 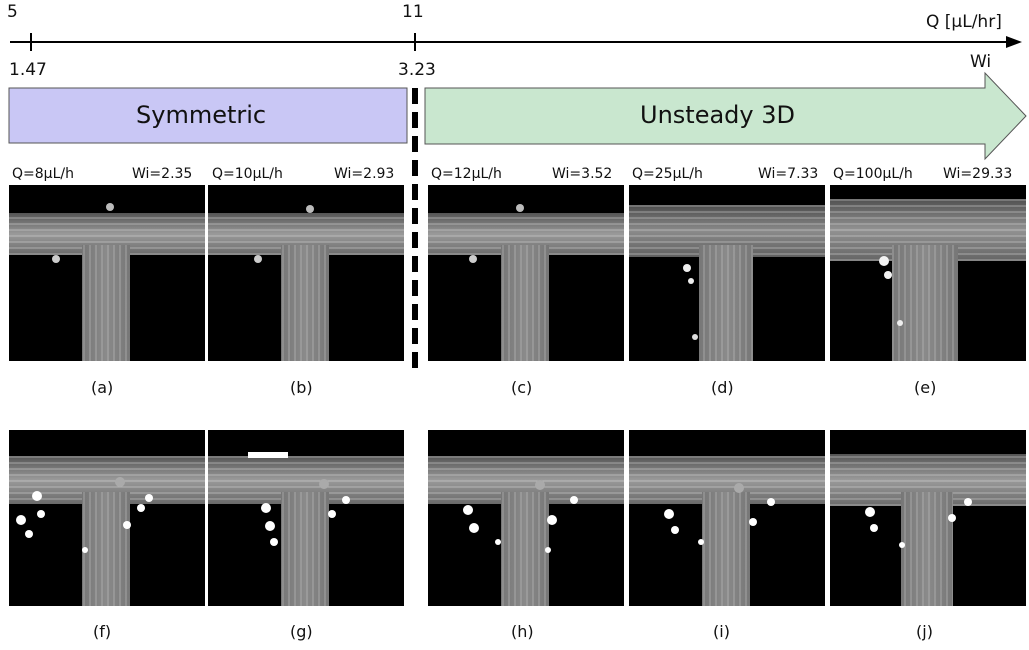 What do you see at coordinates (928, 518) in the screenshot?
I see `micrograph-j` at bounding box center [928, 518].